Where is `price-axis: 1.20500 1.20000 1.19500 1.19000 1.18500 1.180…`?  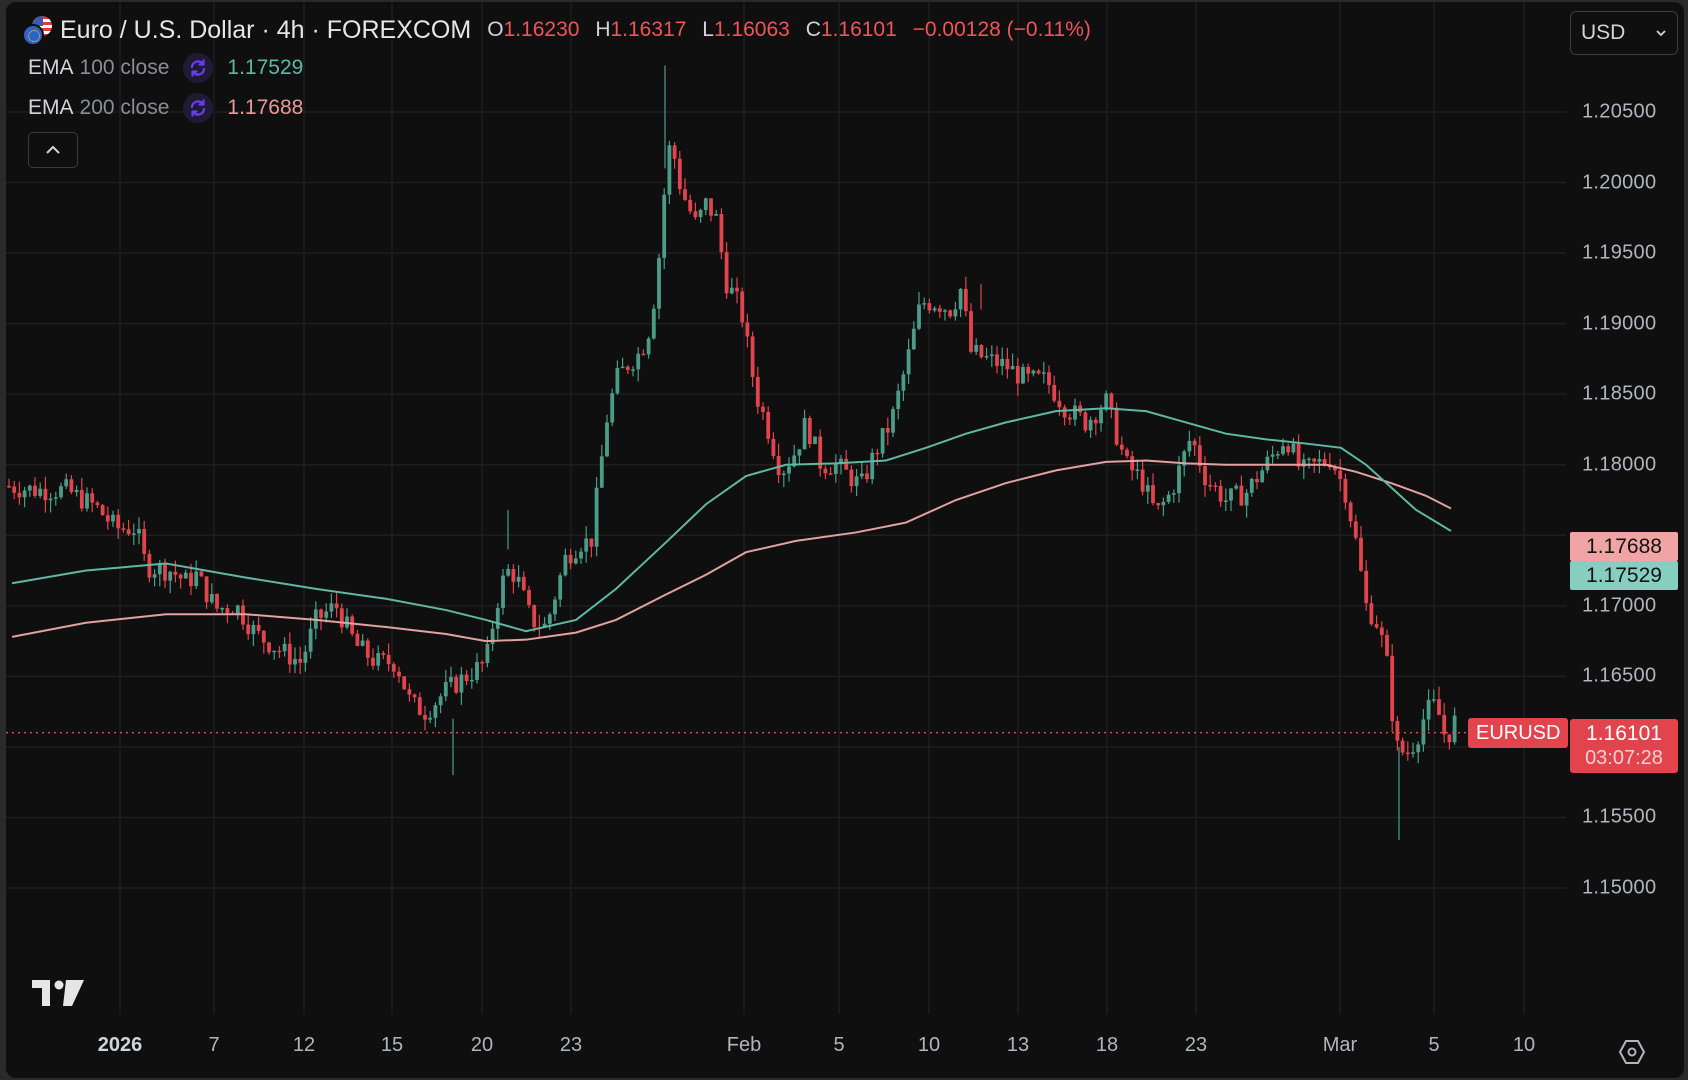
price-axis: 1.20500 1.20000 1.19500 1.19000 1.18500 1.180… is located at coordinates (1625, 508).